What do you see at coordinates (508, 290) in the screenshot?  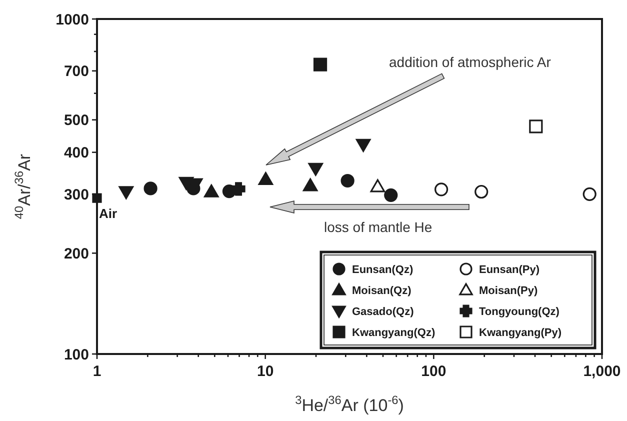 I see `legend-label: Moisan(Py)` at bounding box center [508, 290].